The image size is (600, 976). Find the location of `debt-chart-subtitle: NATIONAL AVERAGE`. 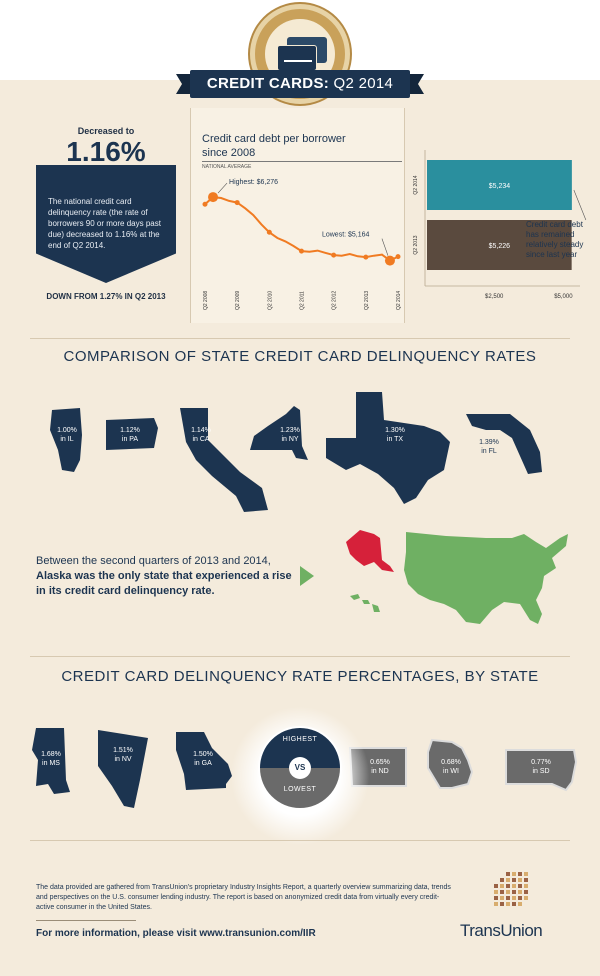

debt-chart-subtitle: NATIONAL AVERAGE is located at coordinates (227, 167).